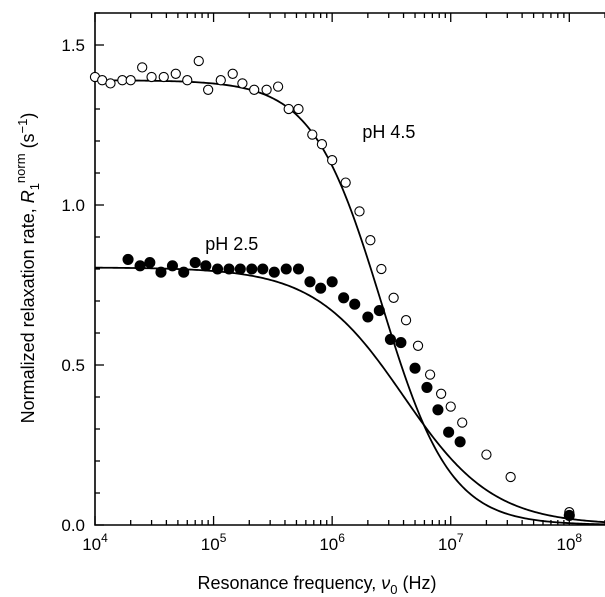 Image resolution: width=605 pixels, height=597 pixels. What do you see at coordinates (82, 273) in the screenshot?
I see `y-axis: 0.0 0.5 1.0 1.5` at bounding box center [82, 273].